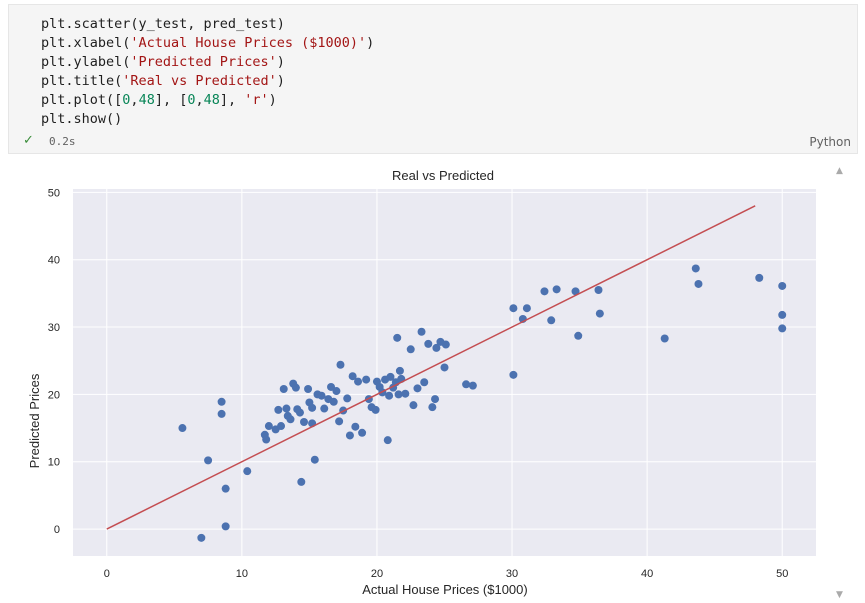 This screenshot has height=603, width=865. I want to click on code-token: 'Real vs Predicted', so click(199, 81).